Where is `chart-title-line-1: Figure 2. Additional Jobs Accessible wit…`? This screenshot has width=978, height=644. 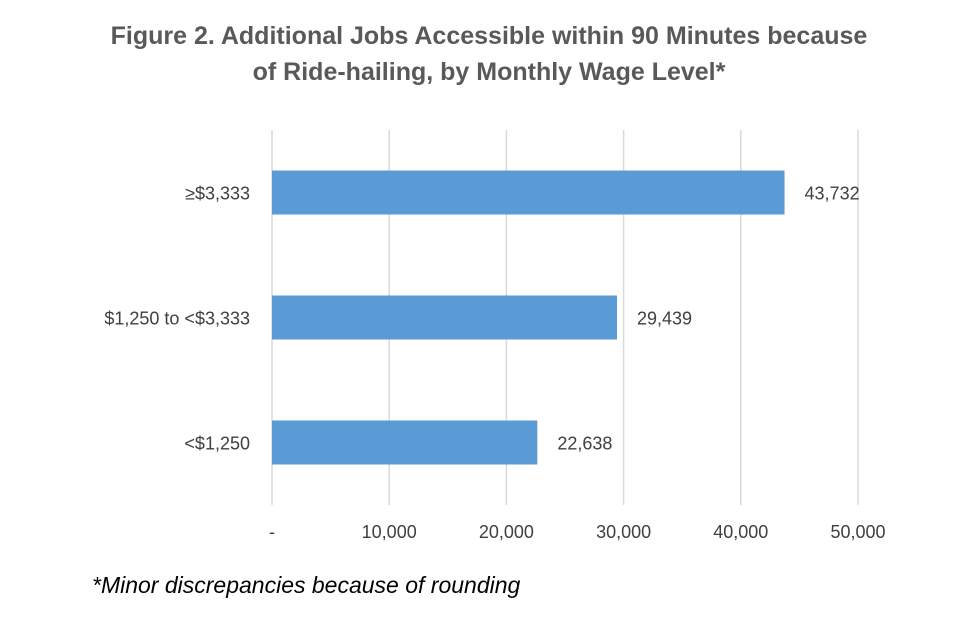 chart-title-line-1: Figure 2. Additional Jobs Accessible wit… is located at coordinates (489, 36).